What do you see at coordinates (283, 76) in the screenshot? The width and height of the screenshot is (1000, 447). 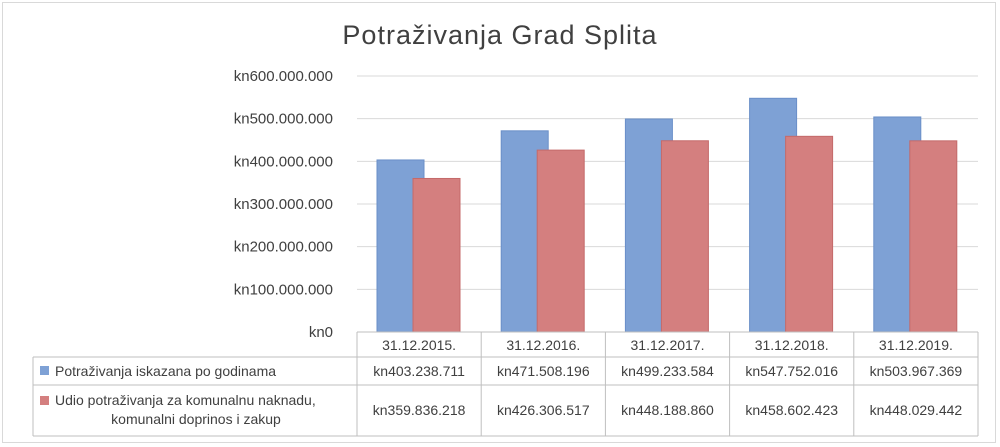 I see `y-tick-label: kn600.000.000` at bounding box center [283, 76].